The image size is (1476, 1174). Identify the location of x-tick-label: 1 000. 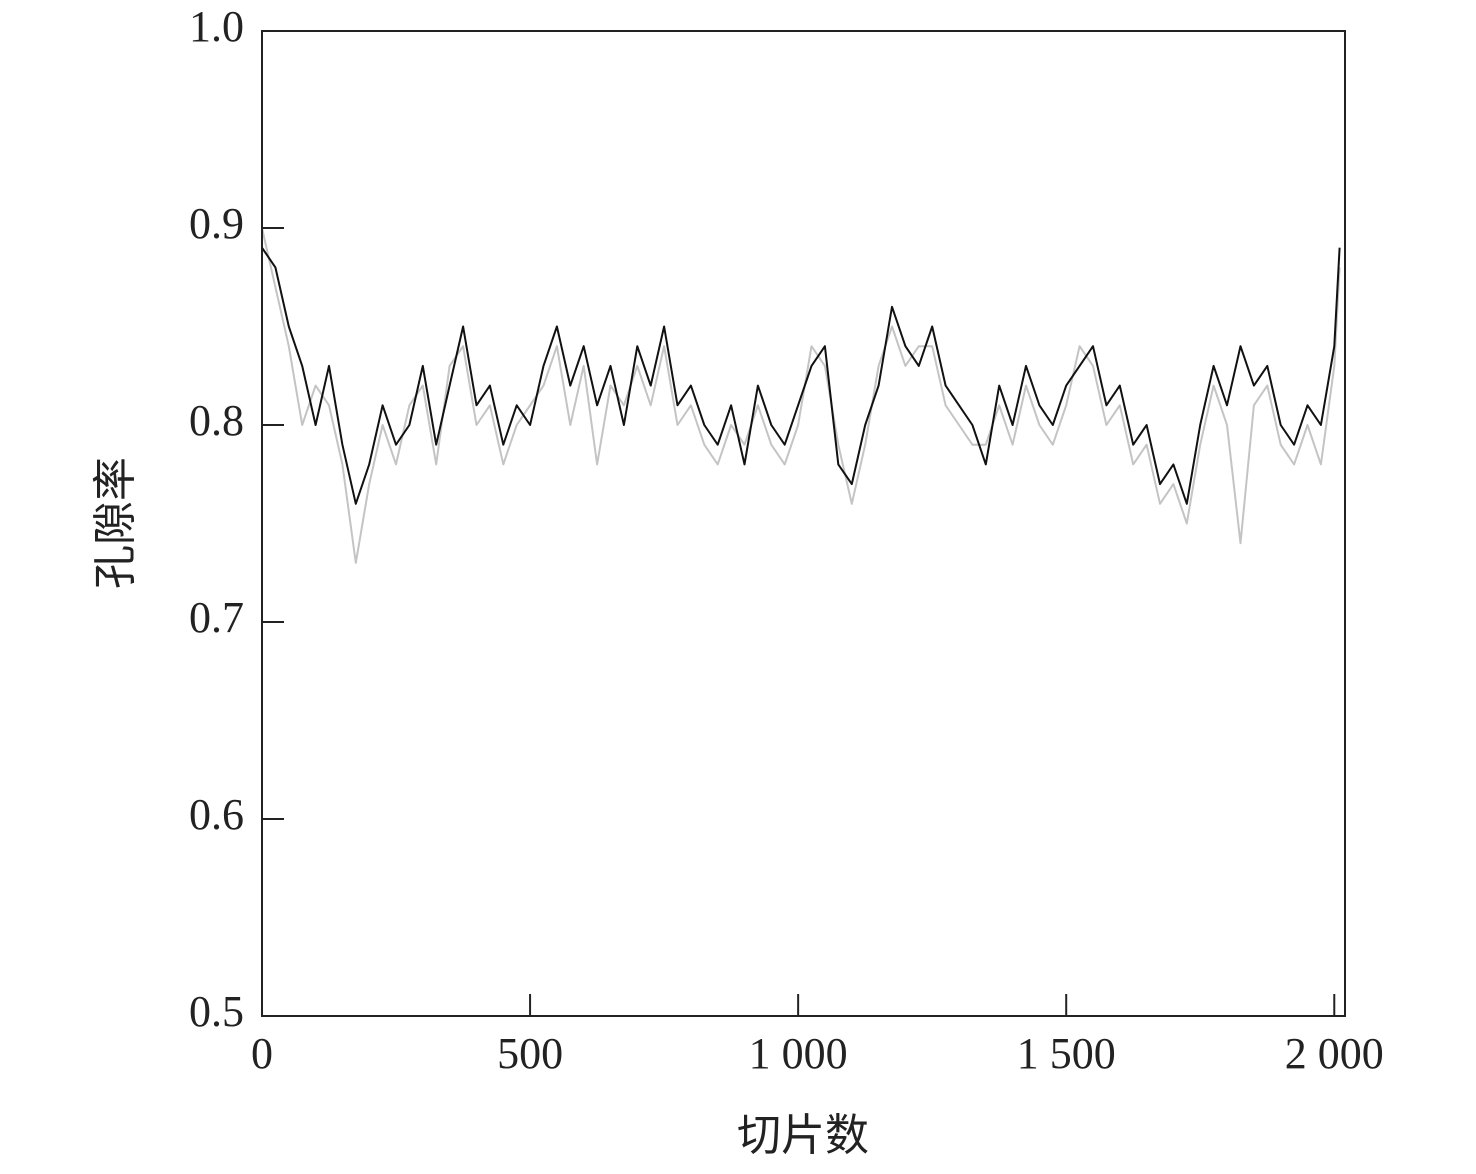
(798, 1053).